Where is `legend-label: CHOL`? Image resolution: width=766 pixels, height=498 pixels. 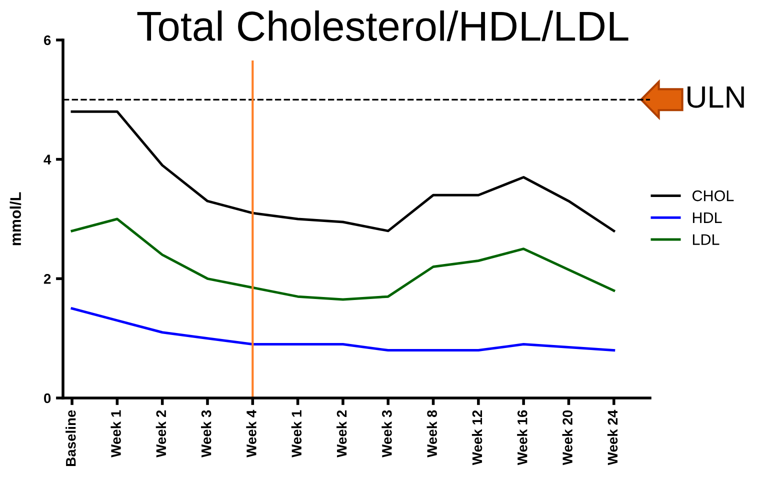
legend-label: CHOL is located at coordinates (713, 196).